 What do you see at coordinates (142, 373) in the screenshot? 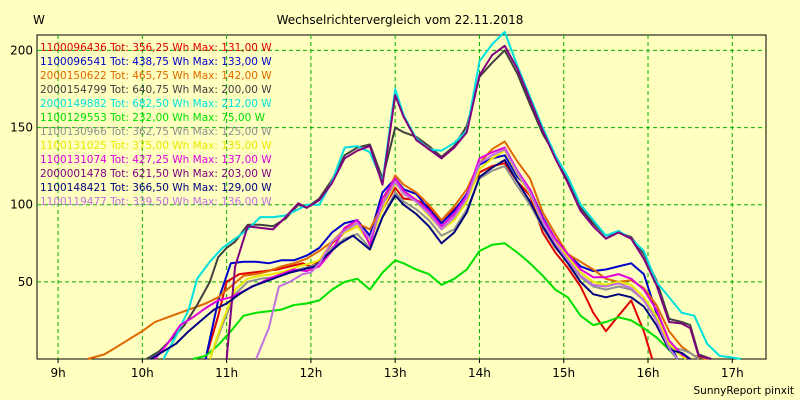
I see `x-tick-label: 10h` at bounding box center [142, 373].